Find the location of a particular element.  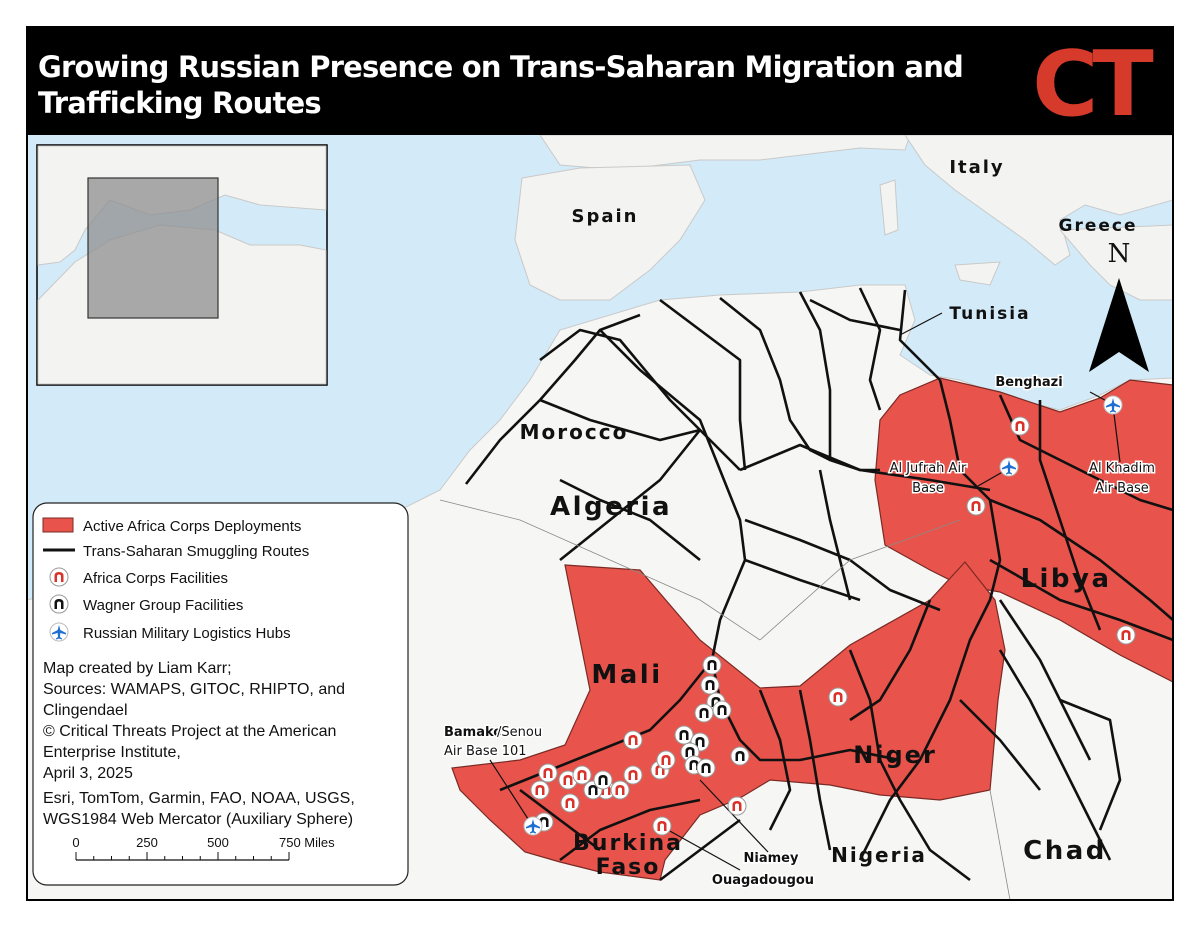

legend-label: Russian Military Logistics Hubs is located at coordinates (187, 633).